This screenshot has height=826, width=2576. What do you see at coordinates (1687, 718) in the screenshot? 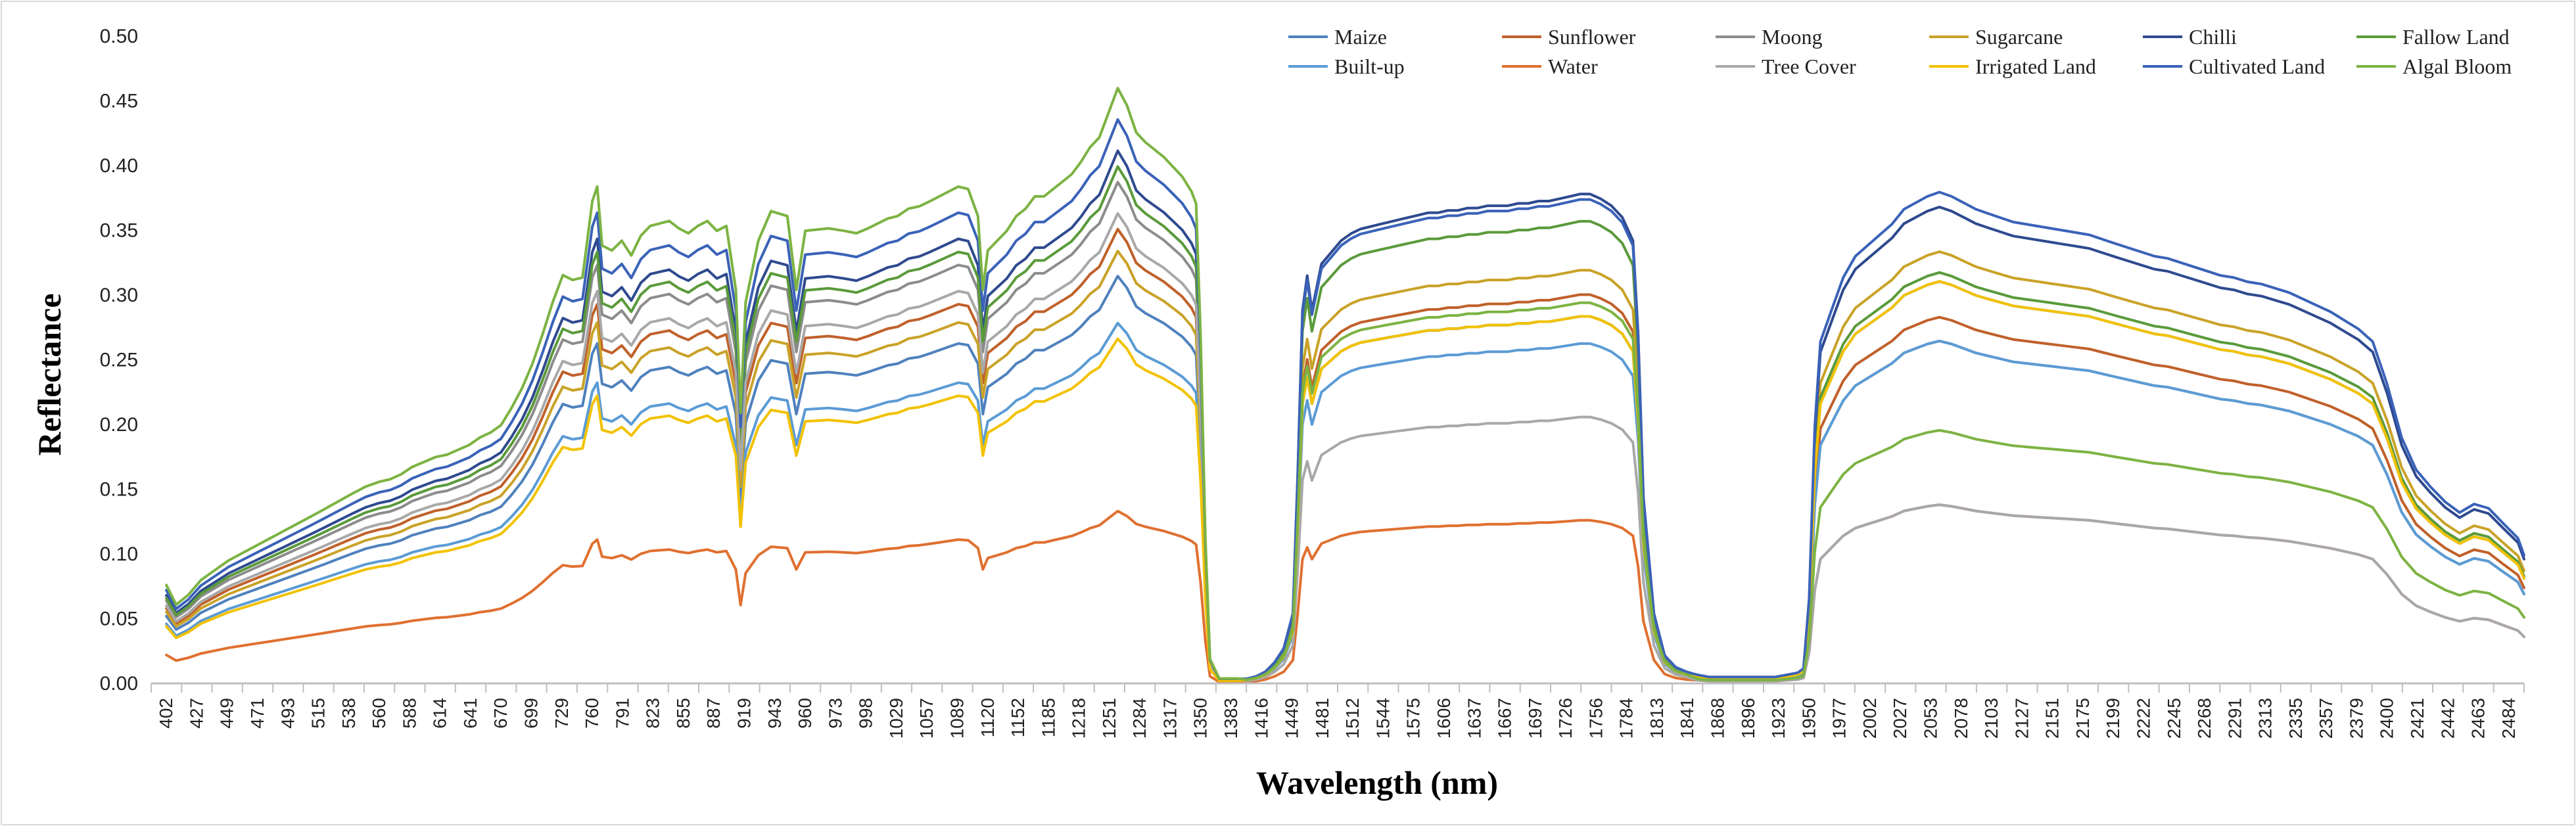
I see `x-tick-label: 1841` at bounding box center [1687, 718].